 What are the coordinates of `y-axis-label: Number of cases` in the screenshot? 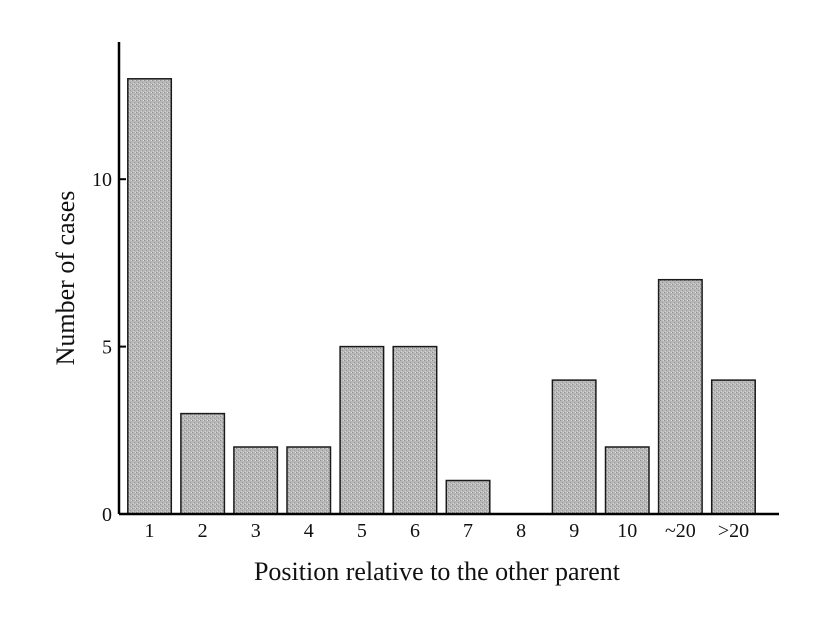 It's located at (65, 278).